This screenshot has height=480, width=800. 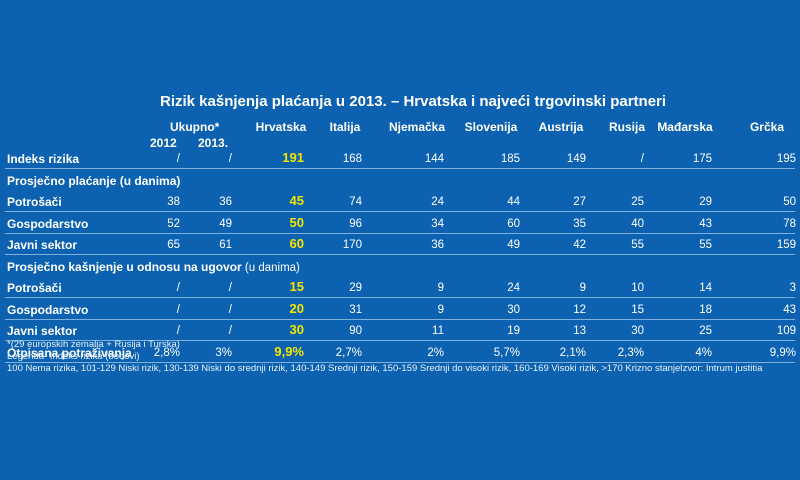 What do you see at coordinates (417, 127) in the screenshot?
I see `column-header-4: Njemačka` at bounding box center [417, 127].